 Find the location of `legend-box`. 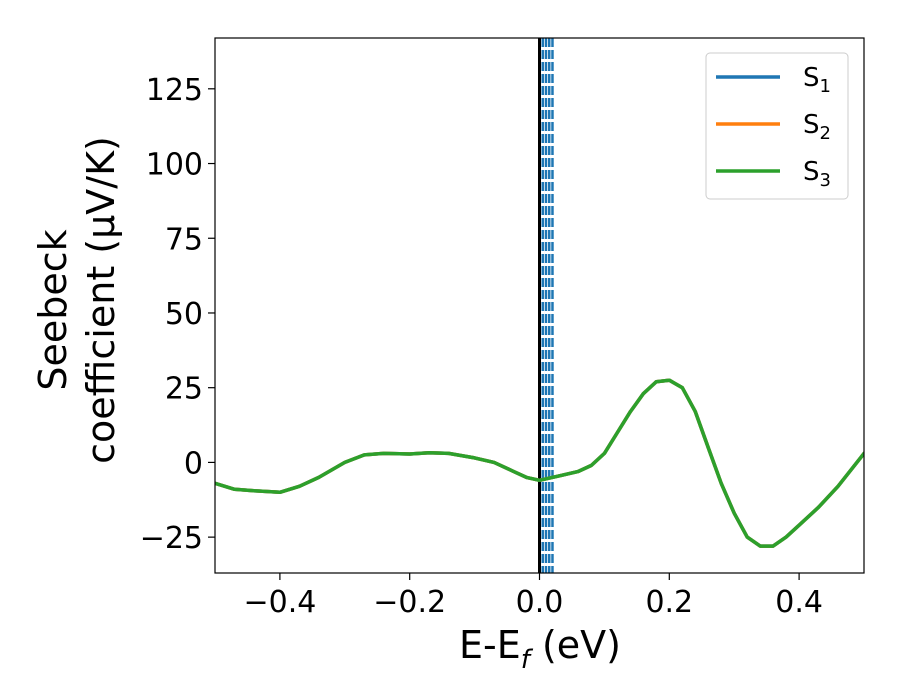

legend-box is located at coordinates (777, 126).